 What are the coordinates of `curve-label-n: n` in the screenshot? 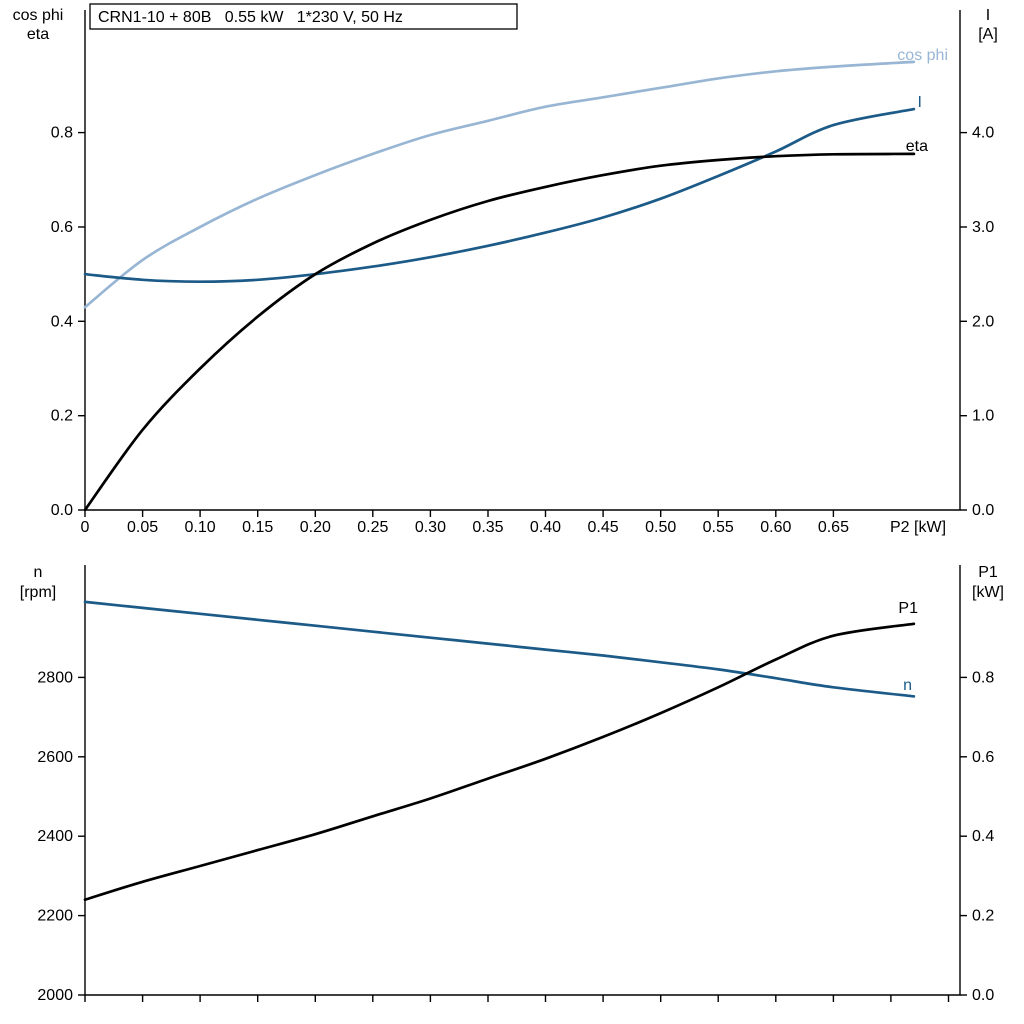 It's located at (907, 685).